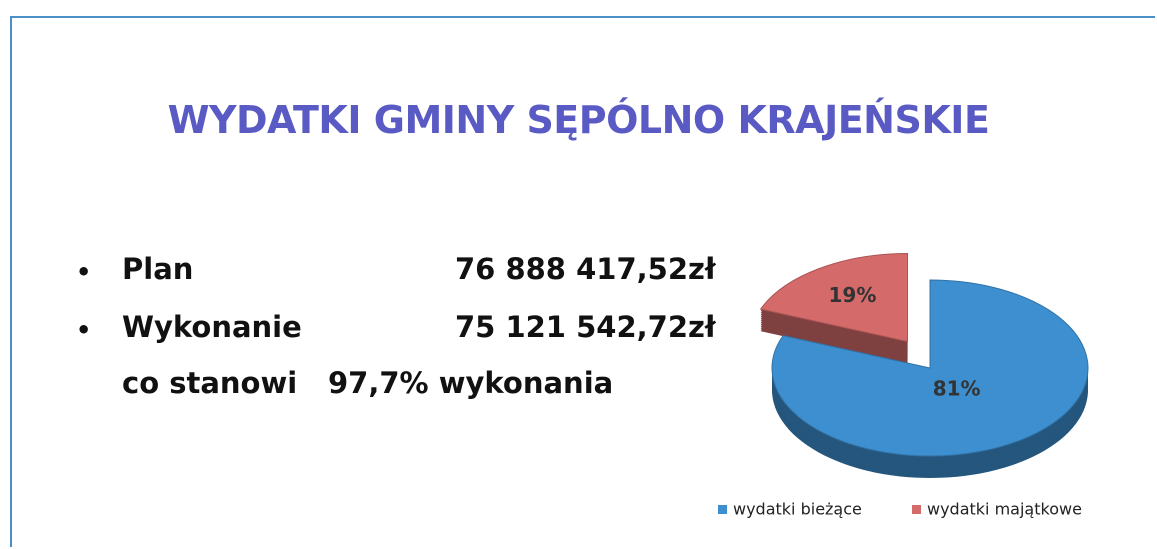 This screenshot has height=549, width=1157. I want to click on summary-label: co stanowi, so click(210, 383).